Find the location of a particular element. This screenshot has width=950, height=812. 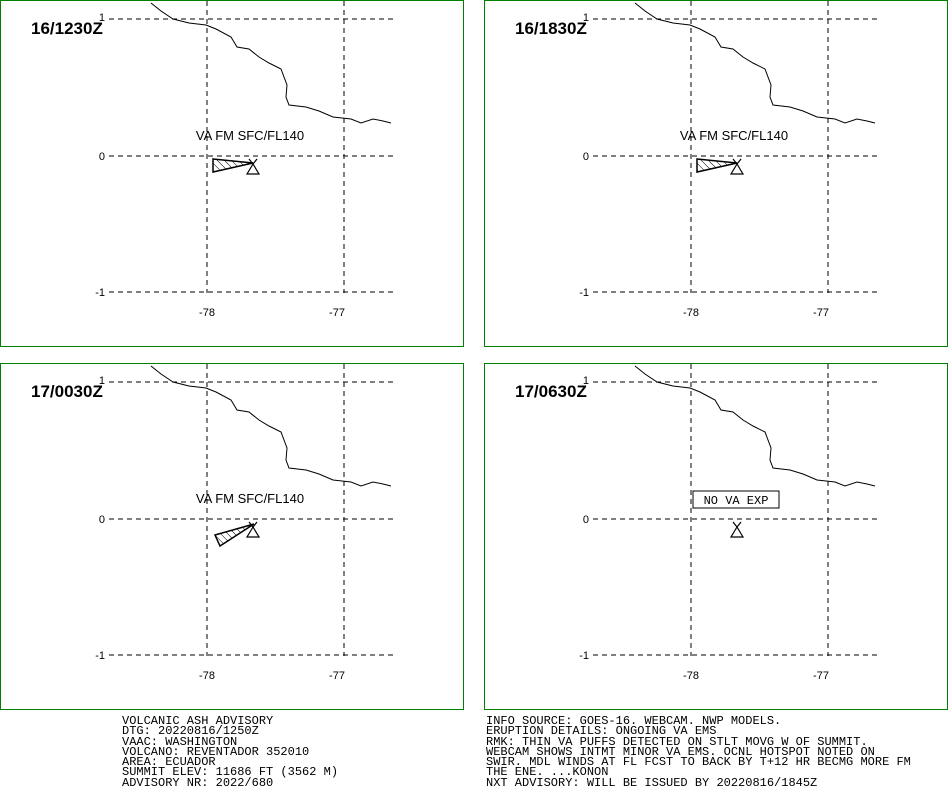

va-label: NO VA EXP is located at coordinates (736, 499).